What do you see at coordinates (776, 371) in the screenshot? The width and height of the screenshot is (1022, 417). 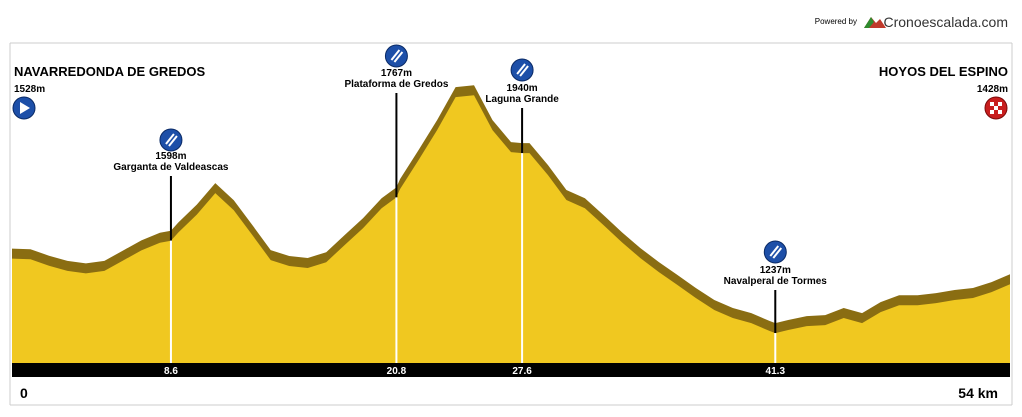 I see `x-tick-label: 41.3` at bounding box center [776, 371].